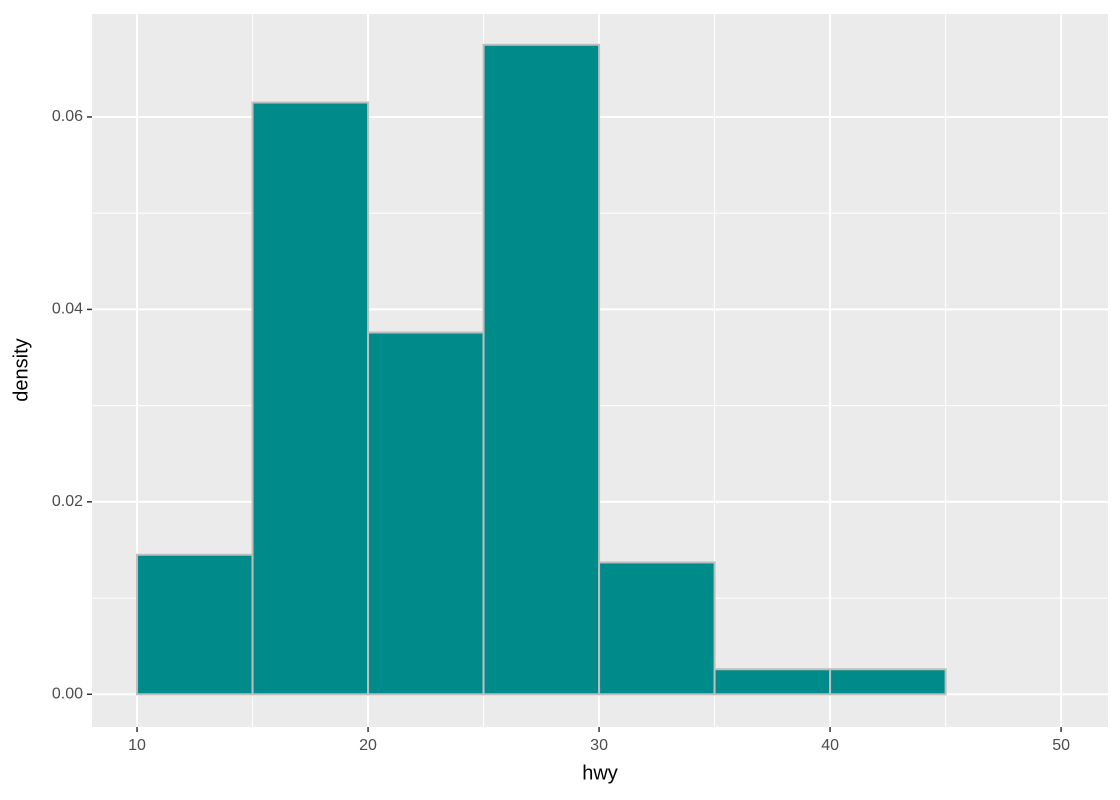  I want to click on y-tick-label: 0.06, so click(67, 116).